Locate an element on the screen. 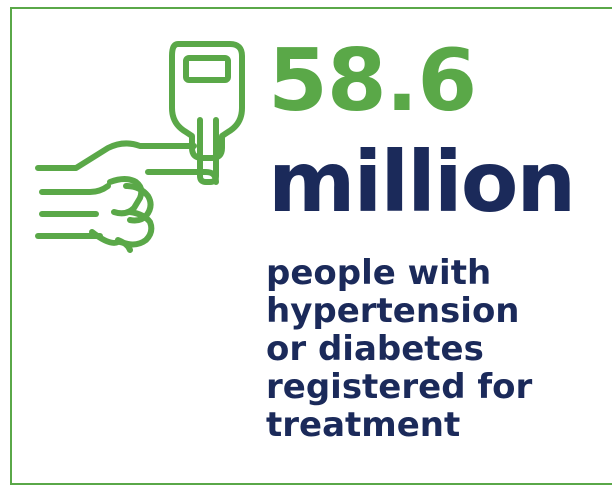  caption-line: registered for is located at coordinates (399, 387).